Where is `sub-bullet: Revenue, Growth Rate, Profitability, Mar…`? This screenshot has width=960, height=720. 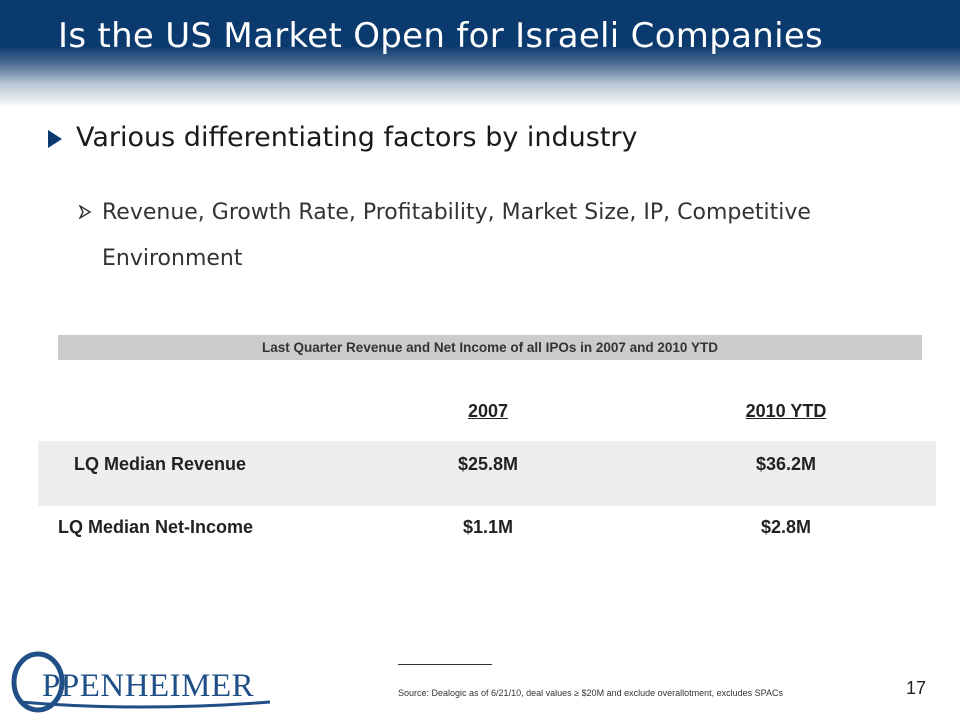 sub-bullet: Revenue, Growth Rate, Profitability, Mar… is located at coordinates (458, 236).